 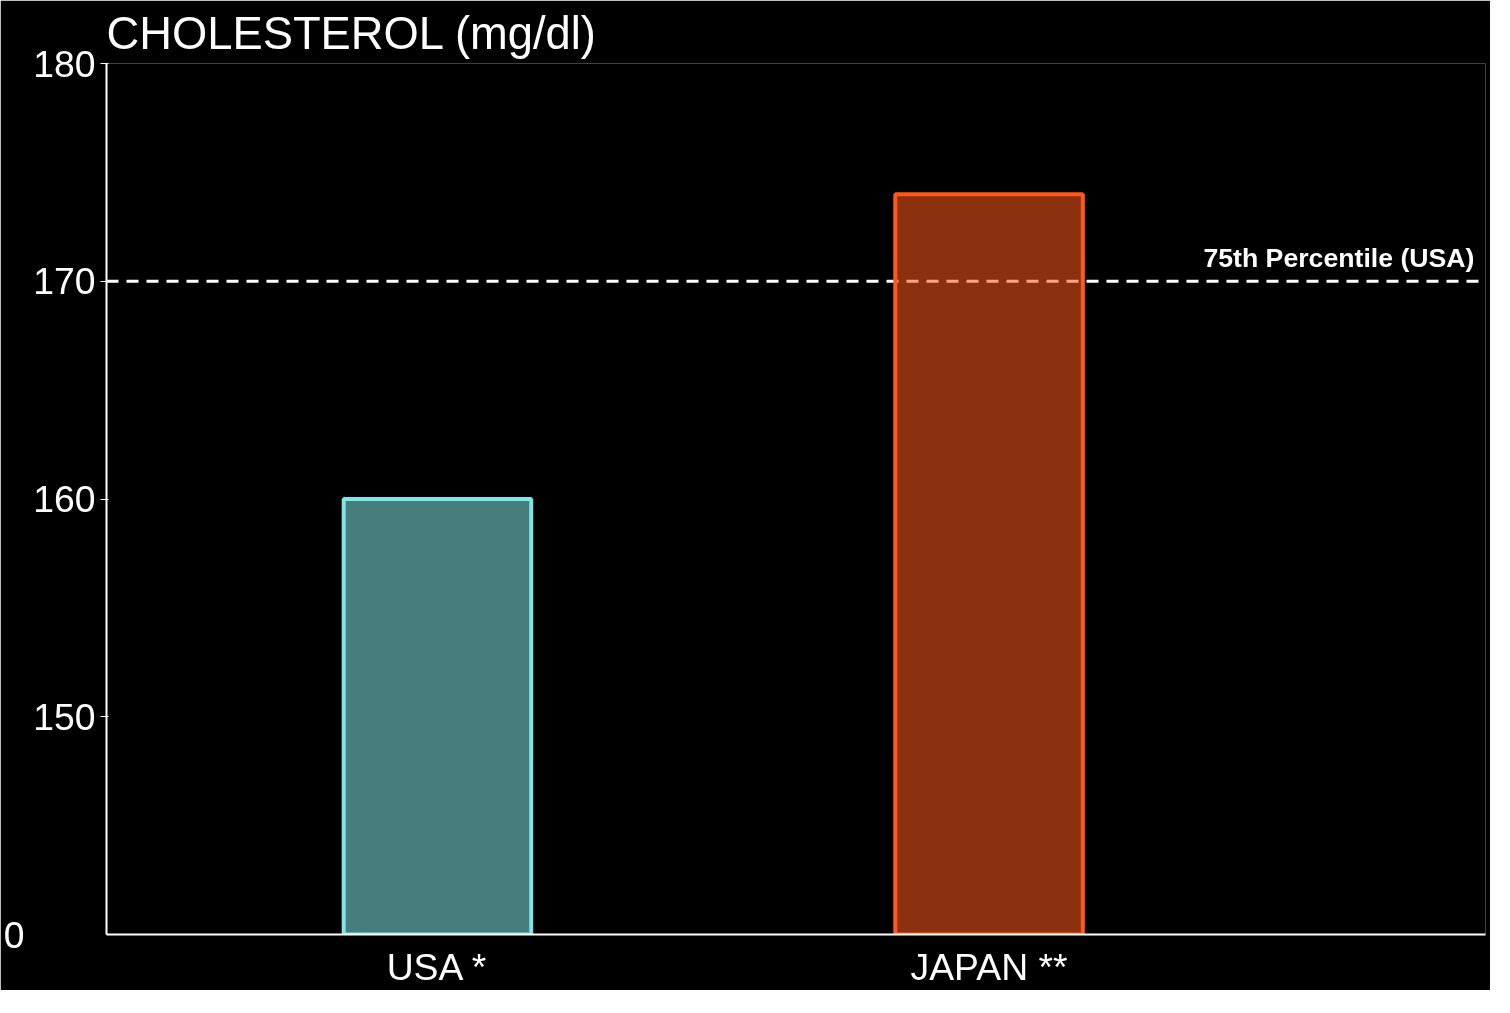 I want to click on x-tick-label: USA *, so click(x=436, y=966).